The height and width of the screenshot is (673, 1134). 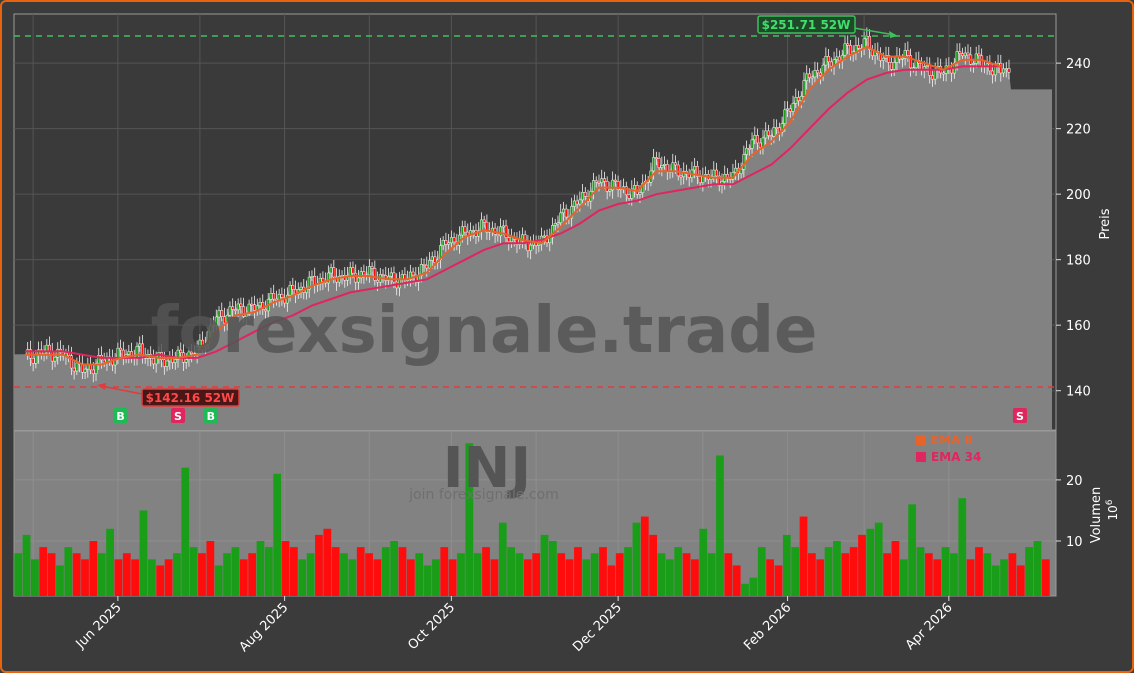 I want to click on price-tick-label-1: 160, so click(x=1078, y=326).